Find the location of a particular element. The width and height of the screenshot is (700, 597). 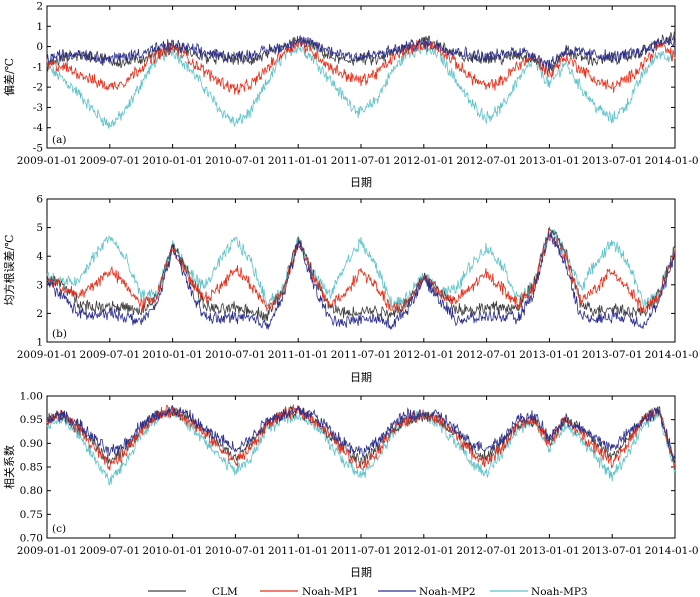

y-tick-label: 3 is located at coordinates (39, 285).